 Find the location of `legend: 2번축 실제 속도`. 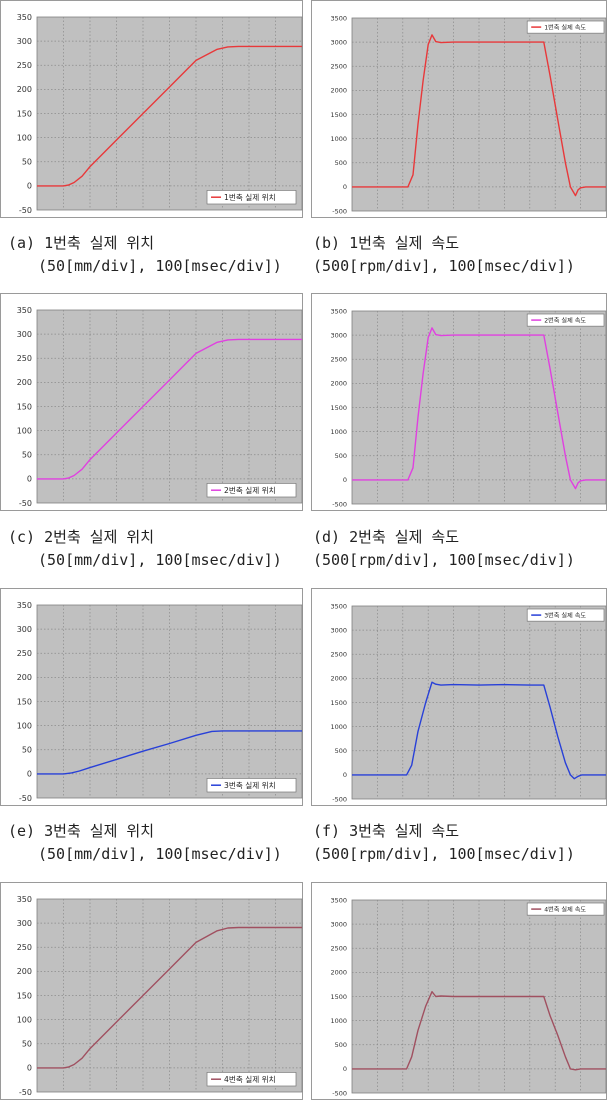

legend: 2번축 실제 속도 is located at coordinates (565, 320).